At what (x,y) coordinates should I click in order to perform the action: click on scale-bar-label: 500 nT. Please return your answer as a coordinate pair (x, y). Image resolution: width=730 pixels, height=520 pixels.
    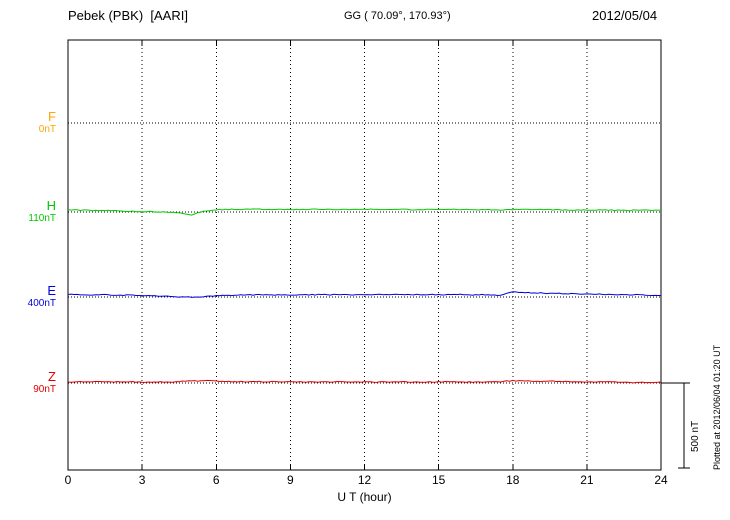
    Looking at the image, I should click on (695, 436).